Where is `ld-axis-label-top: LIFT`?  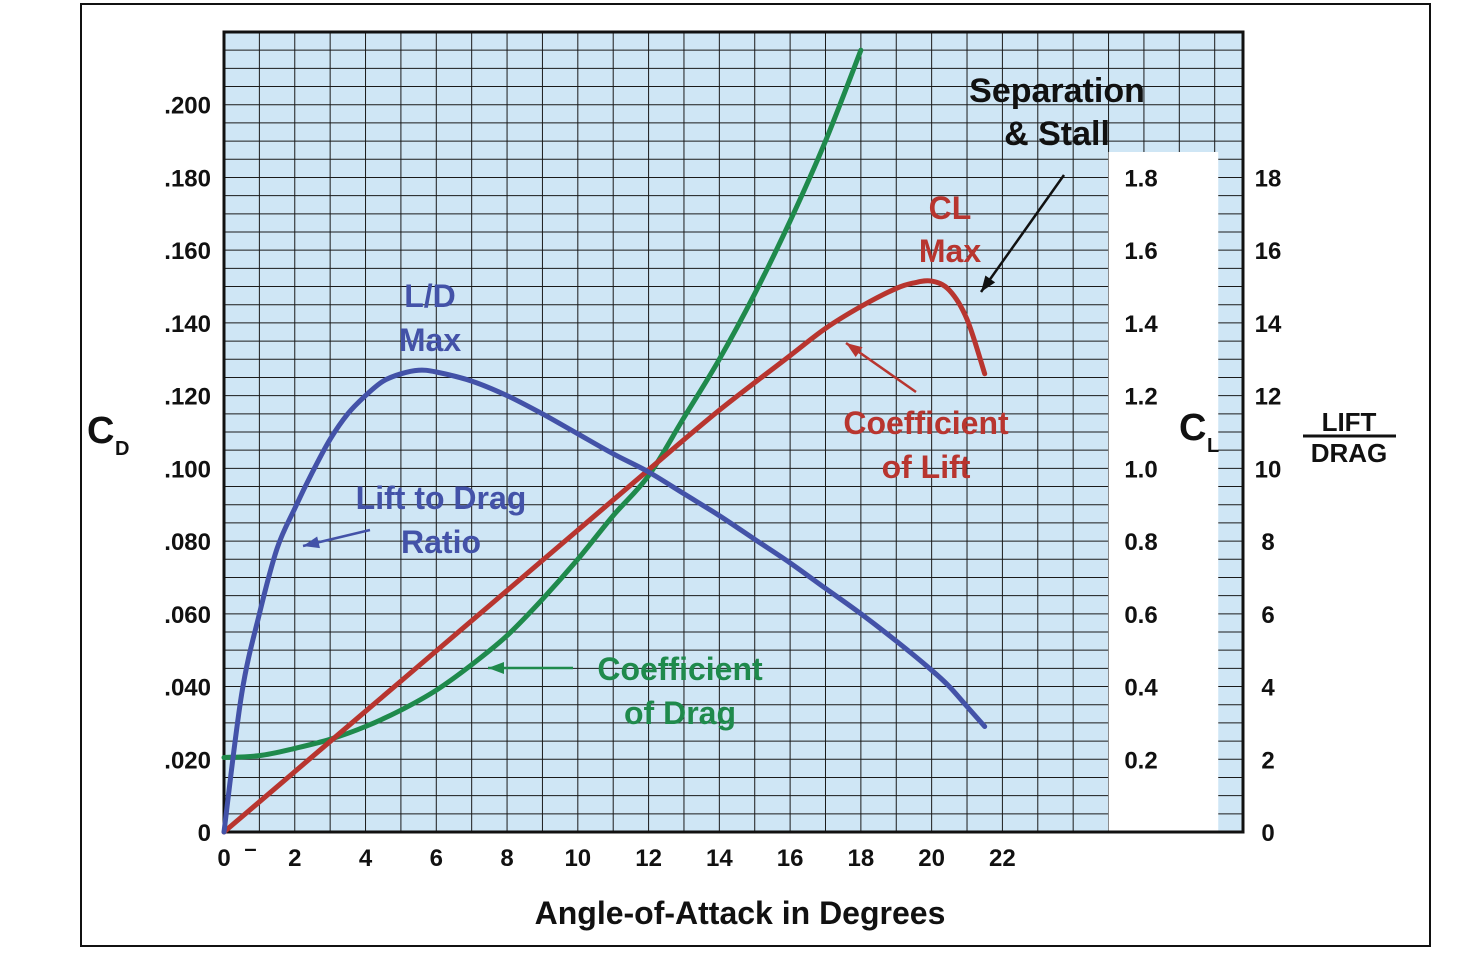
ld-axis-label-top: LIFT is located at coordinates (1349, 422).